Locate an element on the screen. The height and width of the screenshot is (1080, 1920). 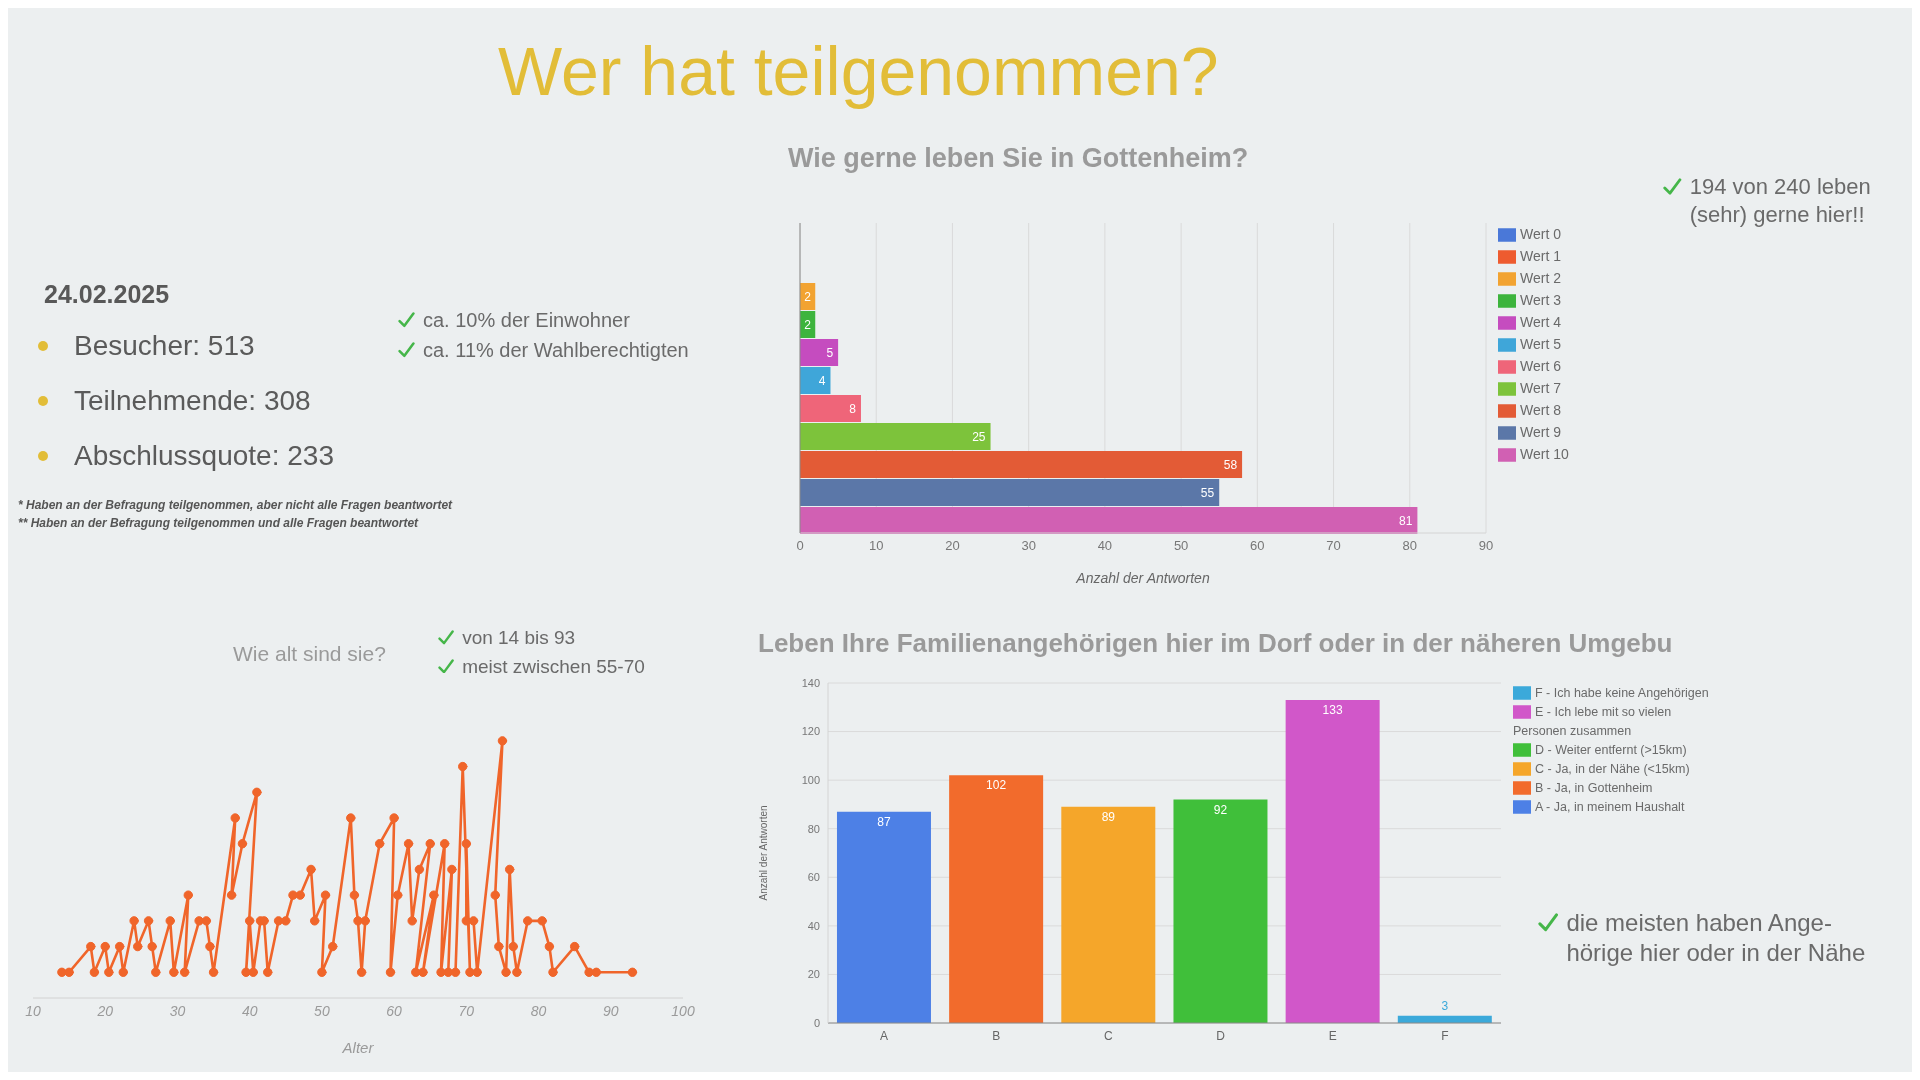
data-label: 55 is located at coordinates (1207, 492).